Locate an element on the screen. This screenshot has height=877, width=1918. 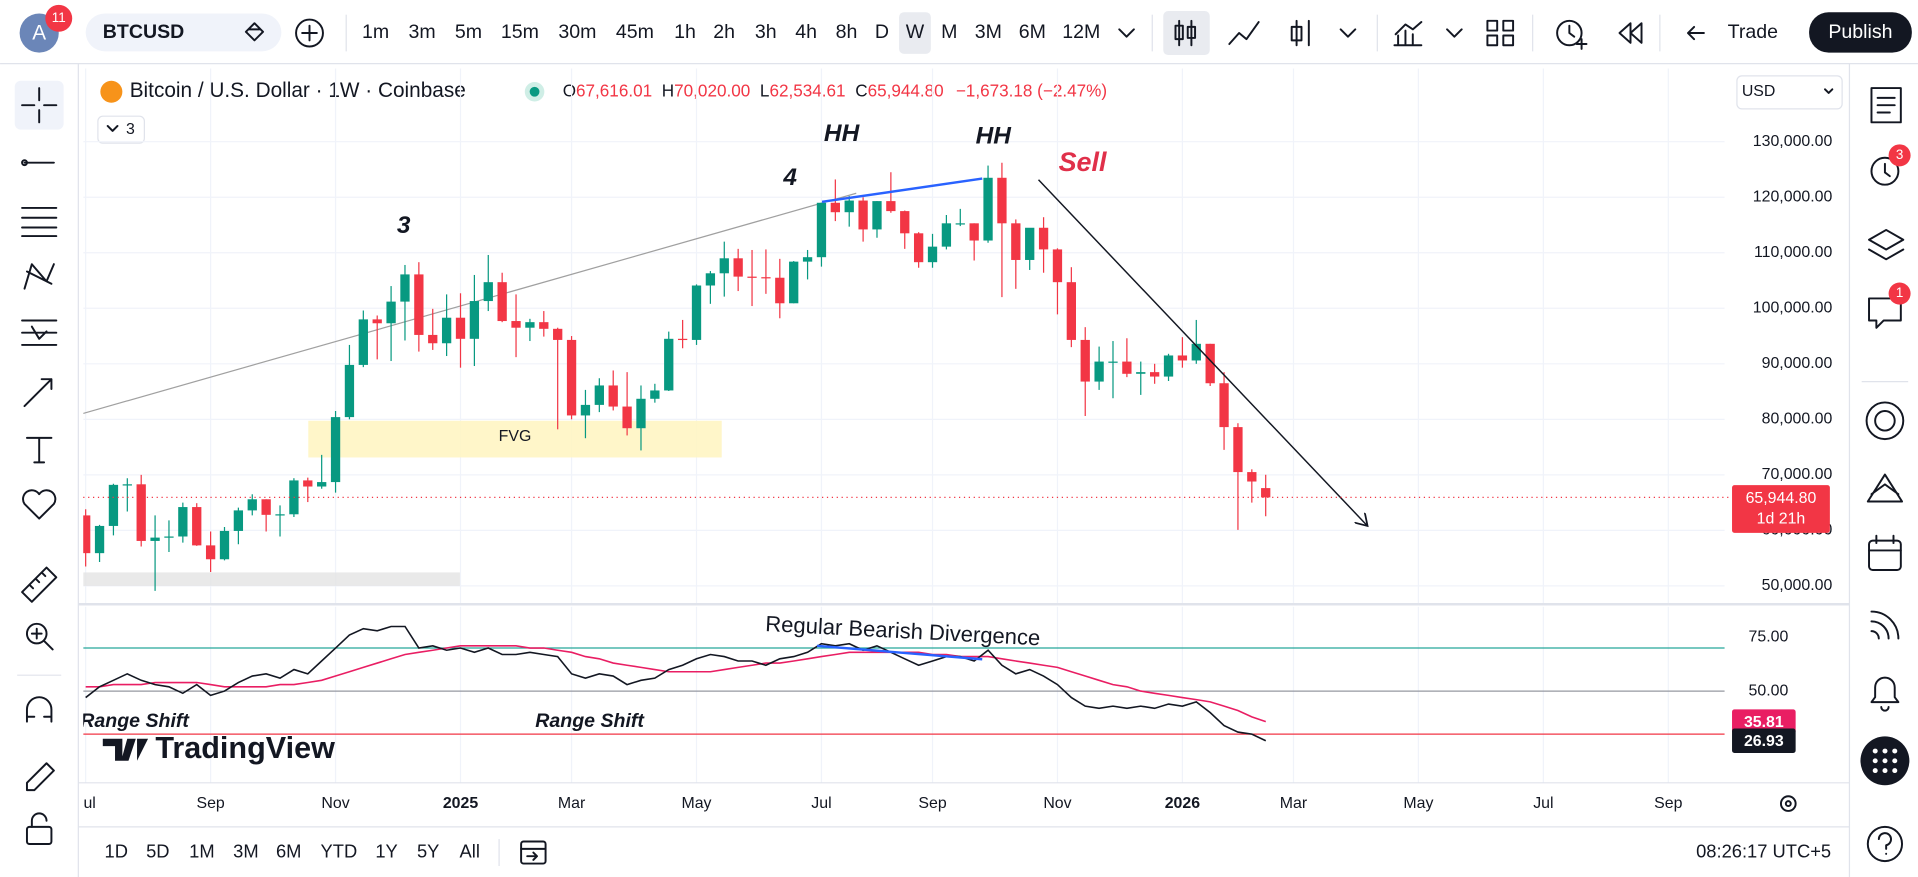
sell-label: Sell is located at coordinates (1083, 162).